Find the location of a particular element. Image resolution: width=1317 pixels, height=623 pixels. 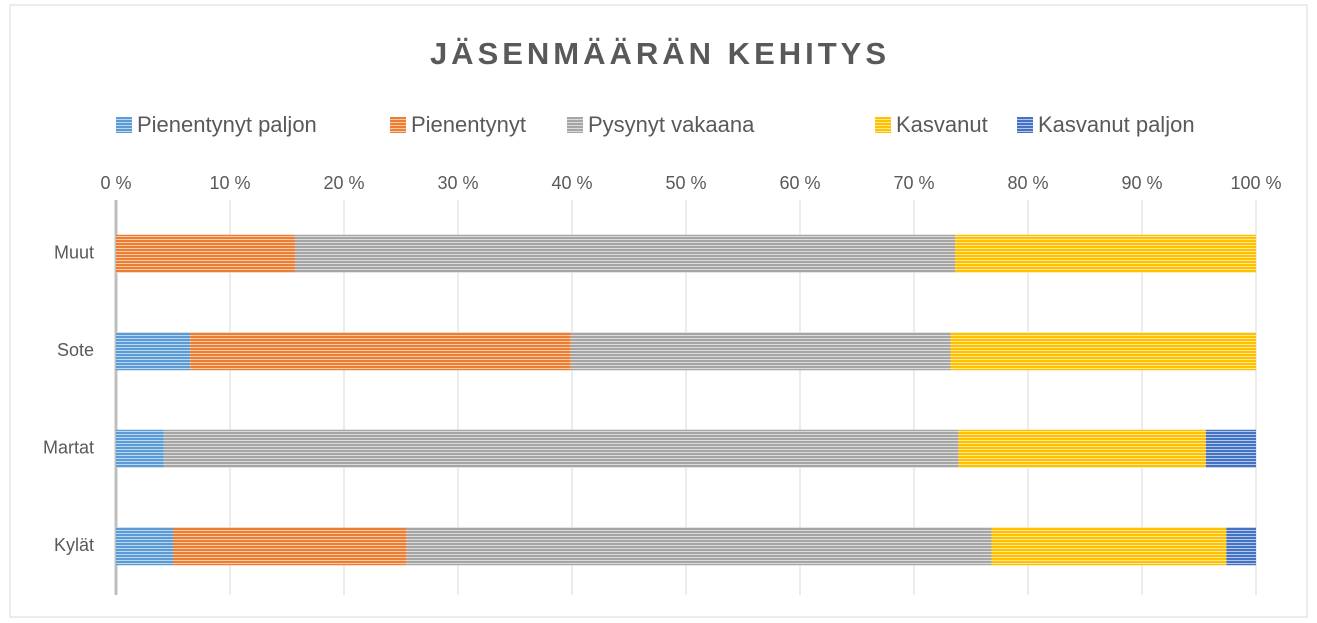

x-tick-label: 0 % is located at coordinates (115, 183).